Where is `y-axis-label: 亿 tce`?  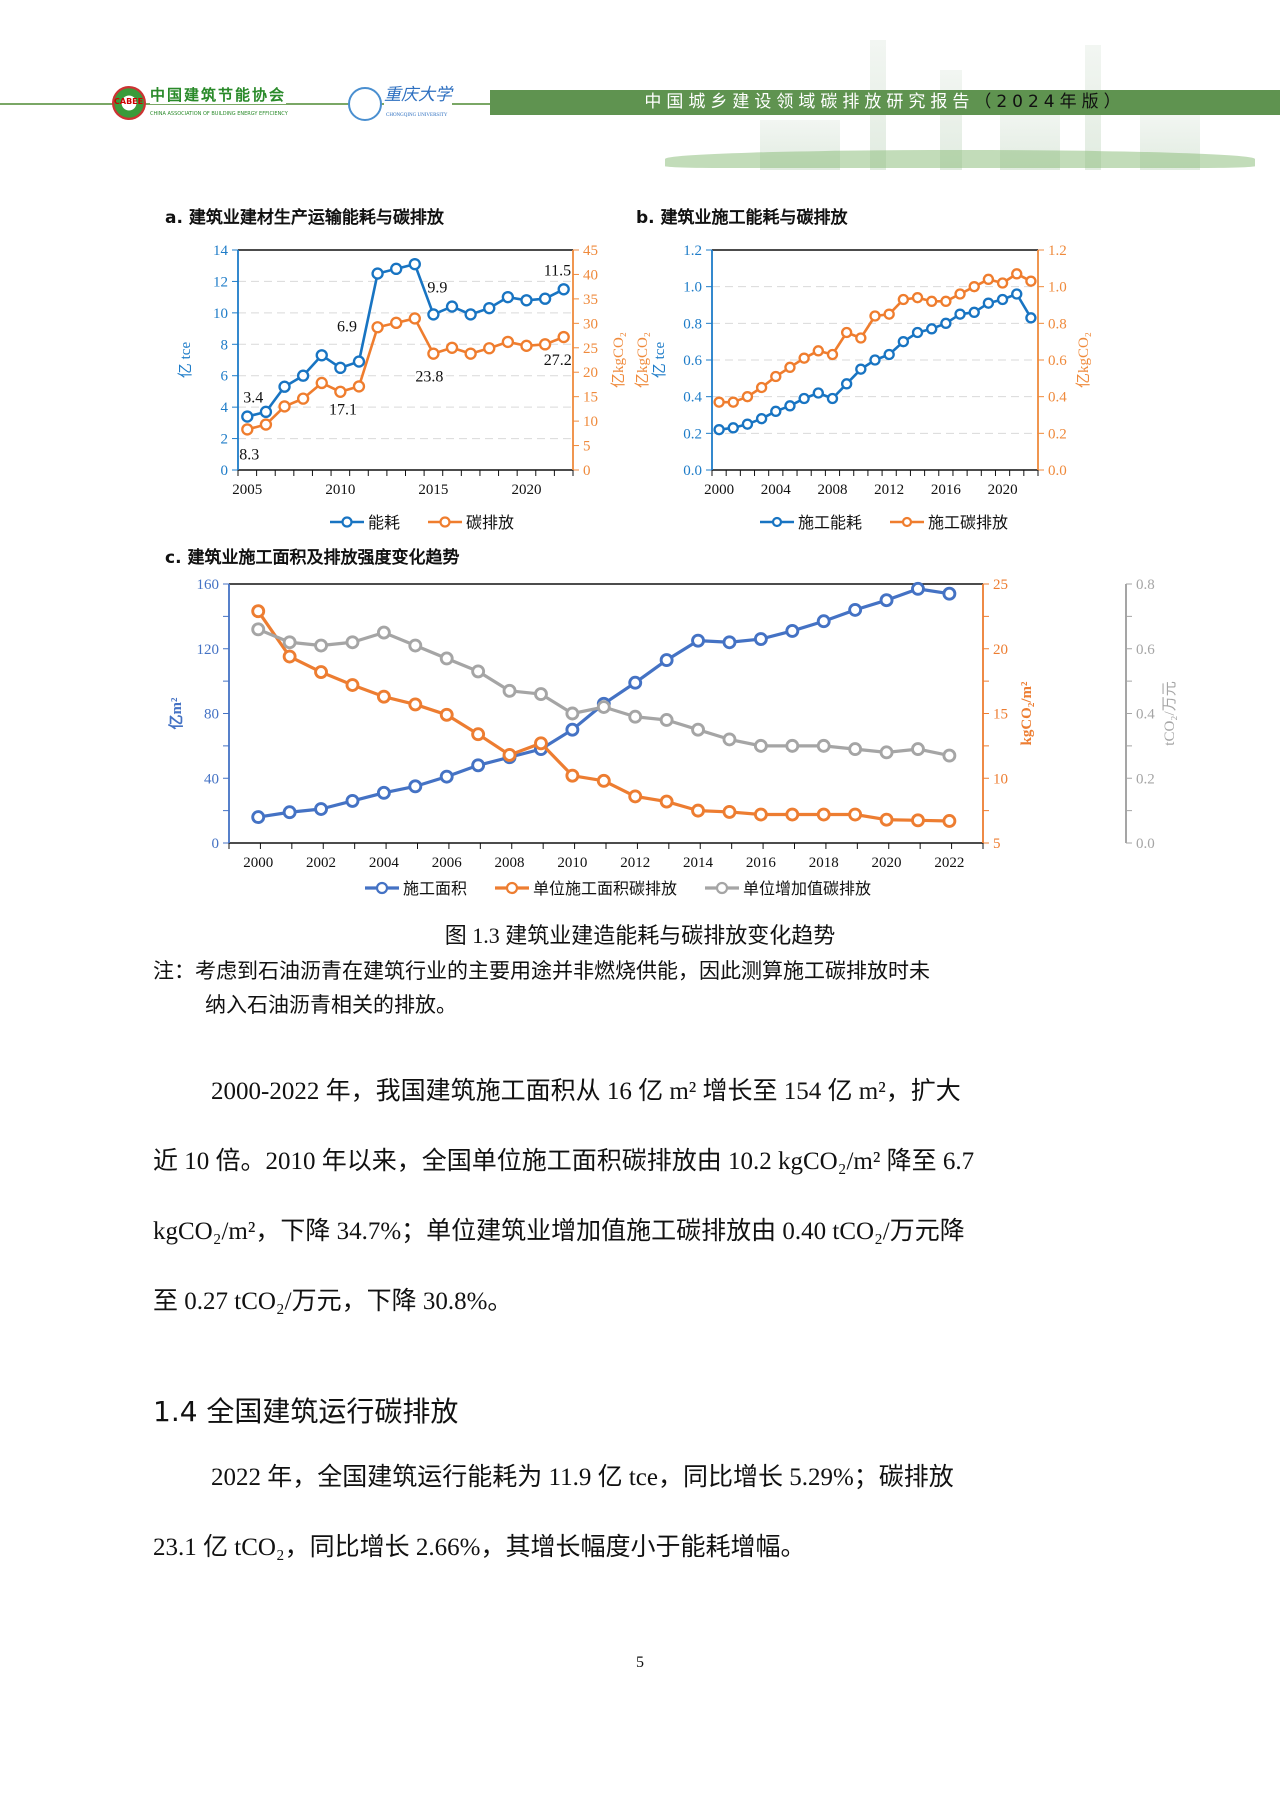 y-axis-label: 亿 tce is located at coordinates (659, 360).